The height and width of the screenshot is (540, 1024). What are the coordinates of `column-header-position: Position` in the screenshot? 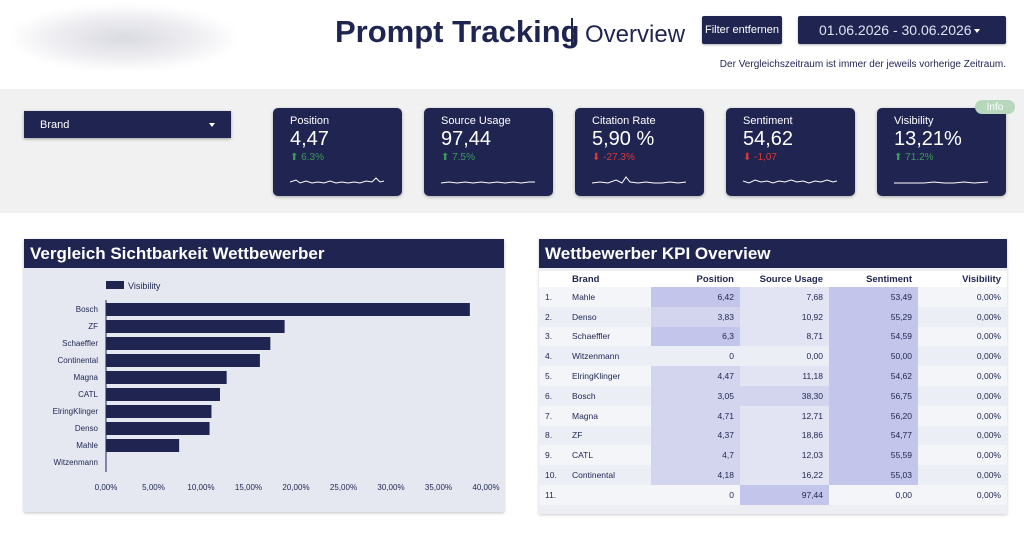 It's located at (695, 279).